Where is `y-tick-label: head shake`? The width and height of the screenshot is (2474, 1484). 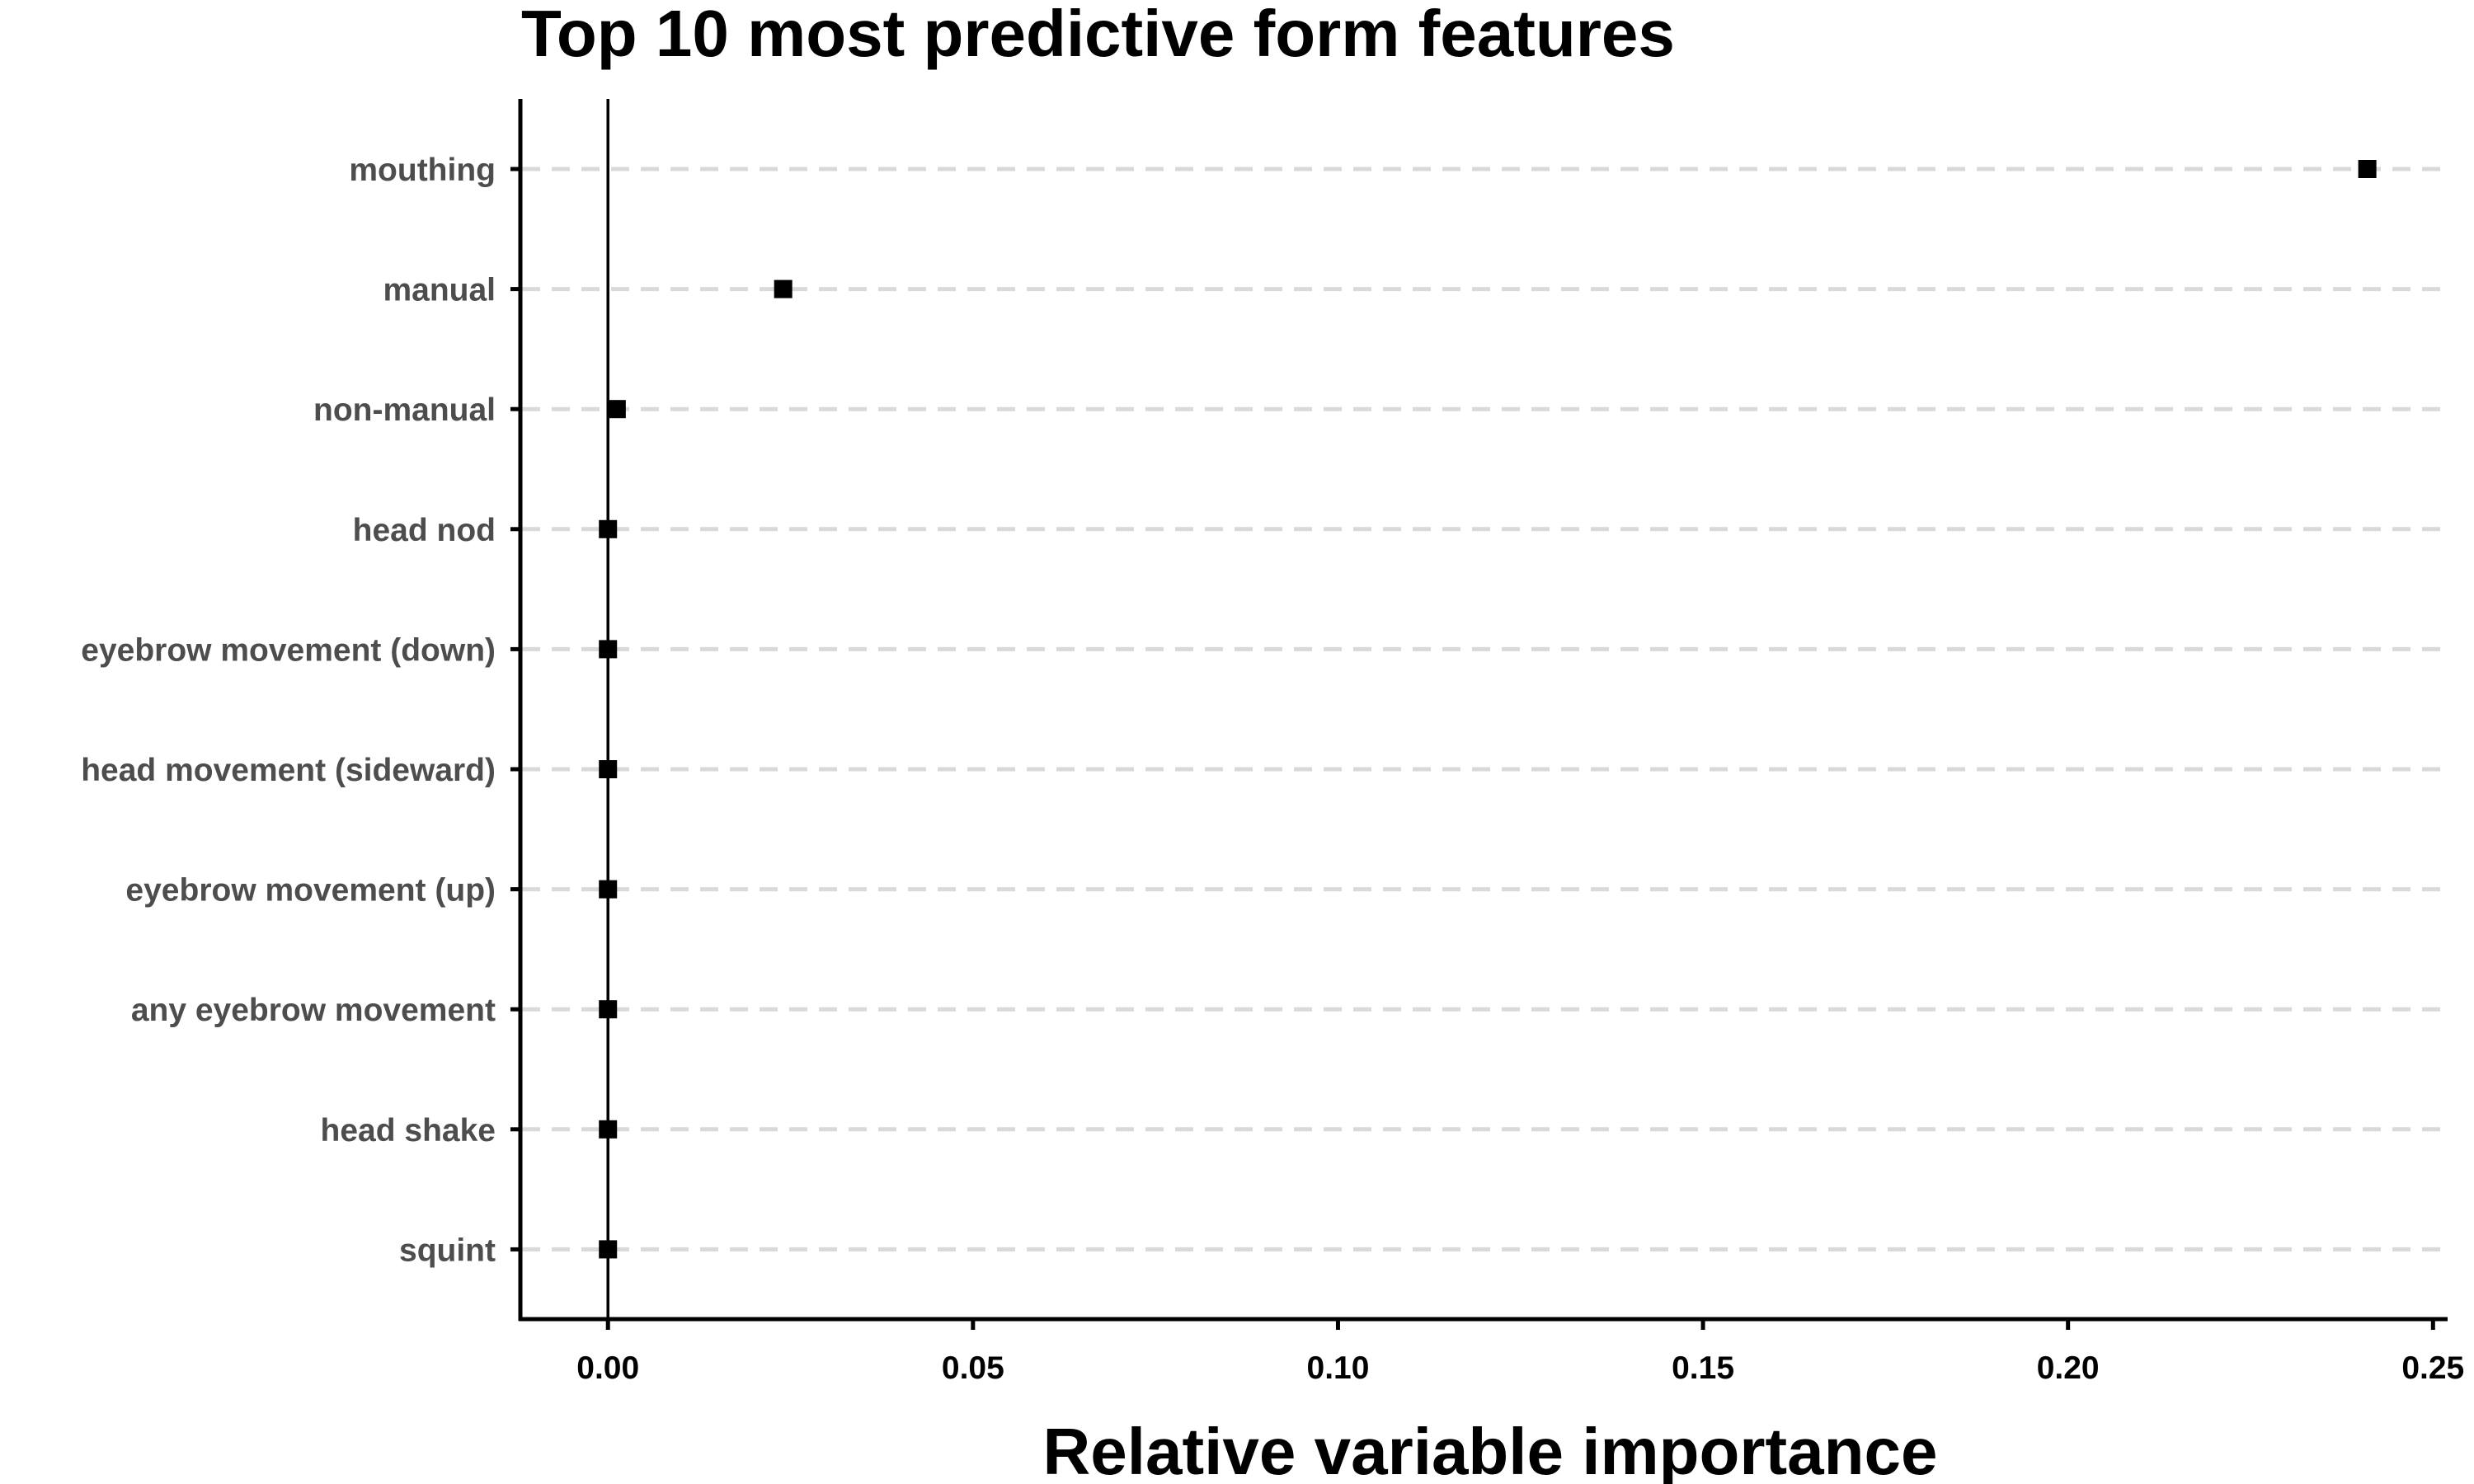 y-tick-label: head shake is located at coordinates (408, 1130).